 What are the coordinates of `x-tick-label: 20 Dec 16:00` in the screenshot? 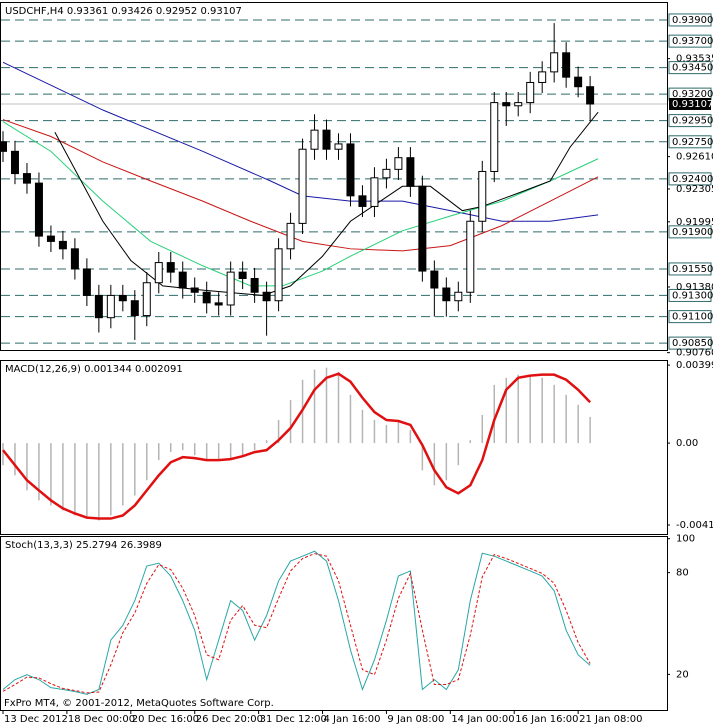 It's located at (165, 719).